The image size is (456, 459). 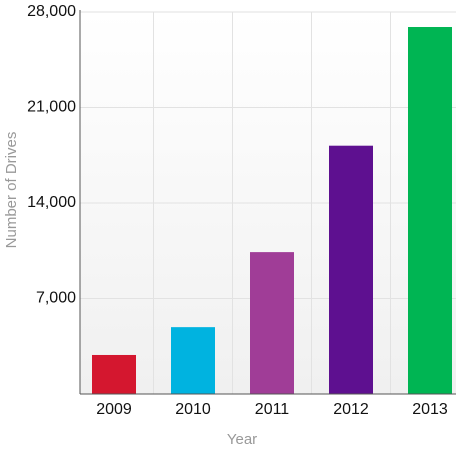 I want to click on x-tick-label: 2011, so click(x=272, y=409).